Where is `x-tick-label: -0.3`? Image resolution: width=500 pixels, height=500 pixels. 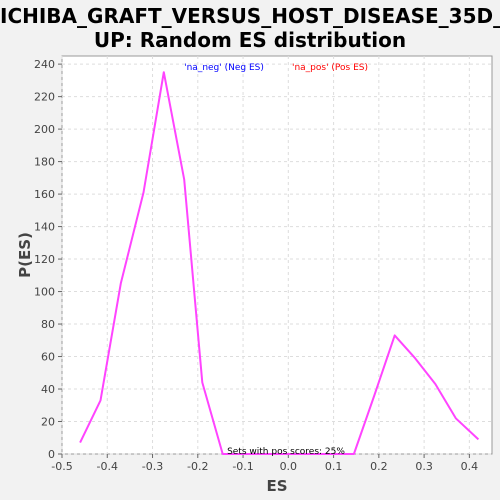 x-tick-label: -0.3 is located at coordinates (152, 466).